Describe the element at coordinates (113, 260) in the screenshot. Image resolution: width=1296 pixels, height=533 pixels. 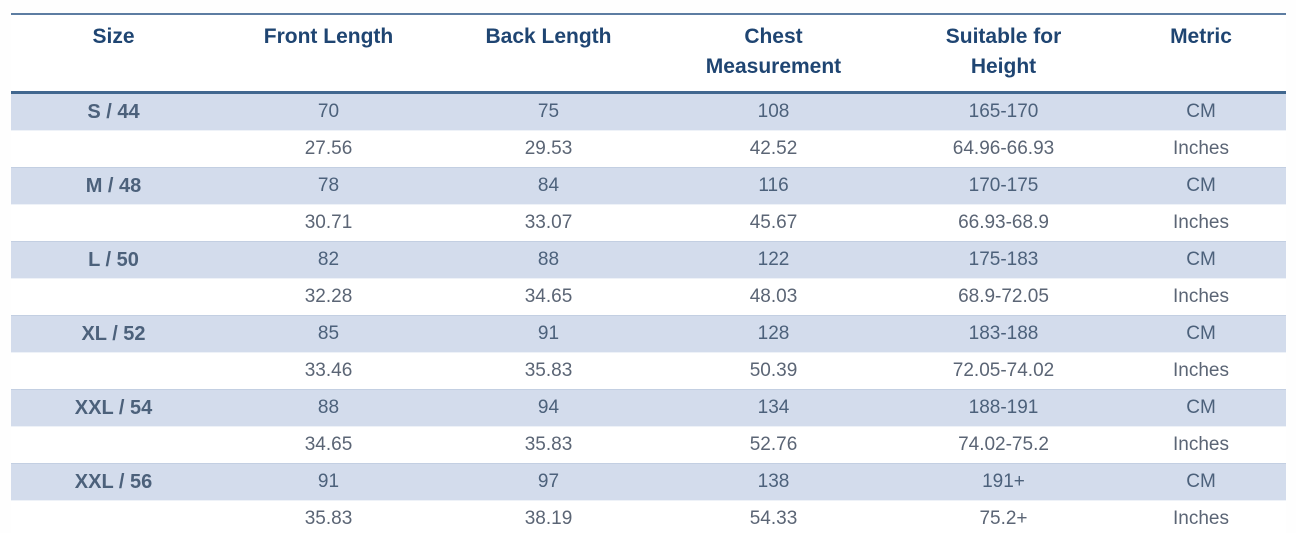
I see `cell-size: L / 50` at that location.